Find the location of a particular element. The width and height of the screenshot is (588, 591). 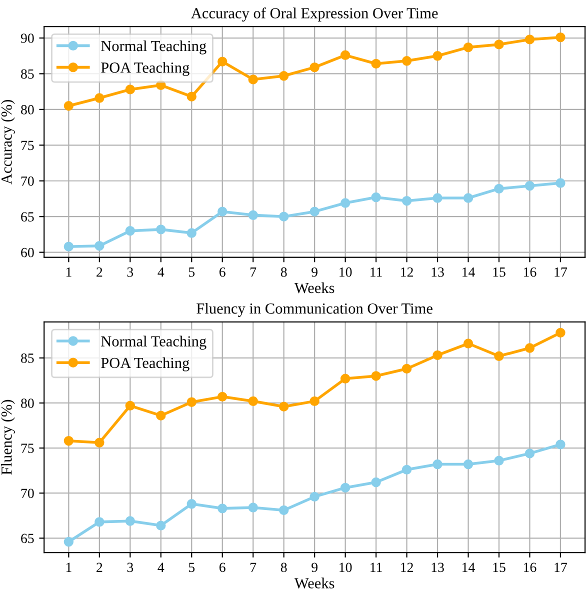

y-axis-title: Fluency (%) is located at coordinates (8, 437).